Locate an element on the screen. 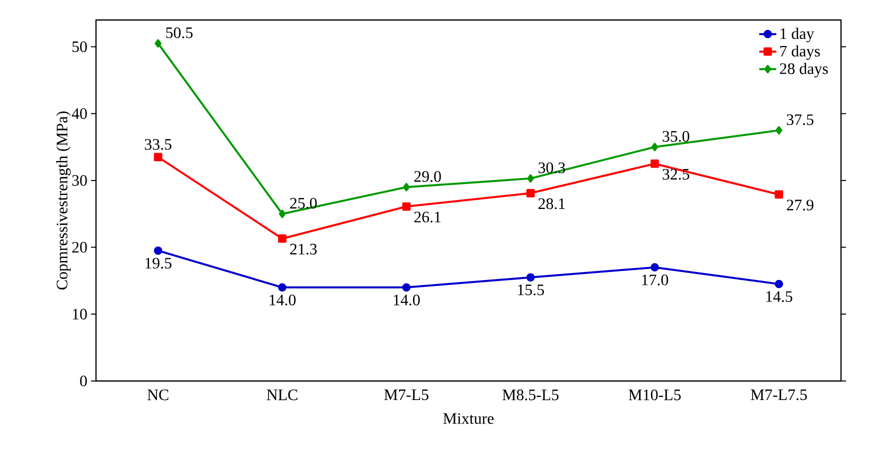 The image size is (891, 465). y-tick-label: 10 is located at coordinates (79, 314).